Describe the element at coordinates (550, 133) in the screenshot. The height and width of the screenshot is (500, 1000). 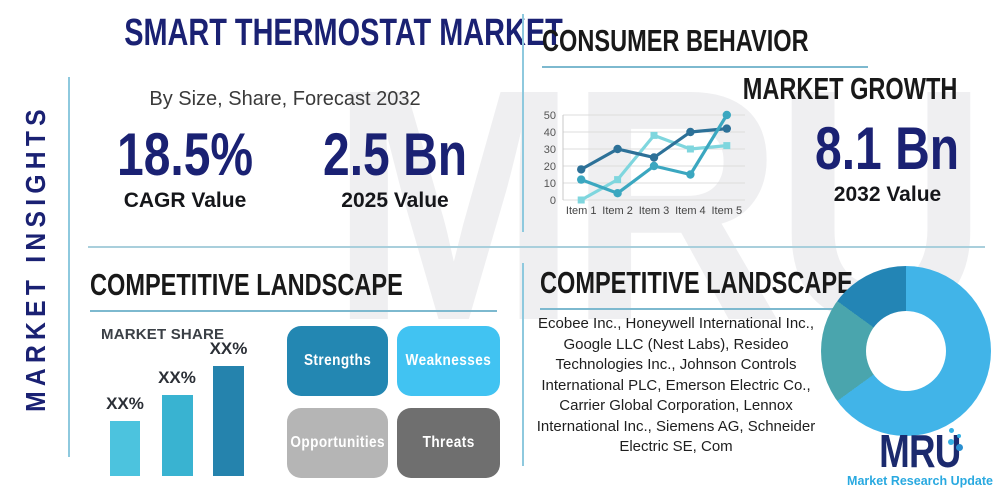
I see `svg-text: 40` at that location.